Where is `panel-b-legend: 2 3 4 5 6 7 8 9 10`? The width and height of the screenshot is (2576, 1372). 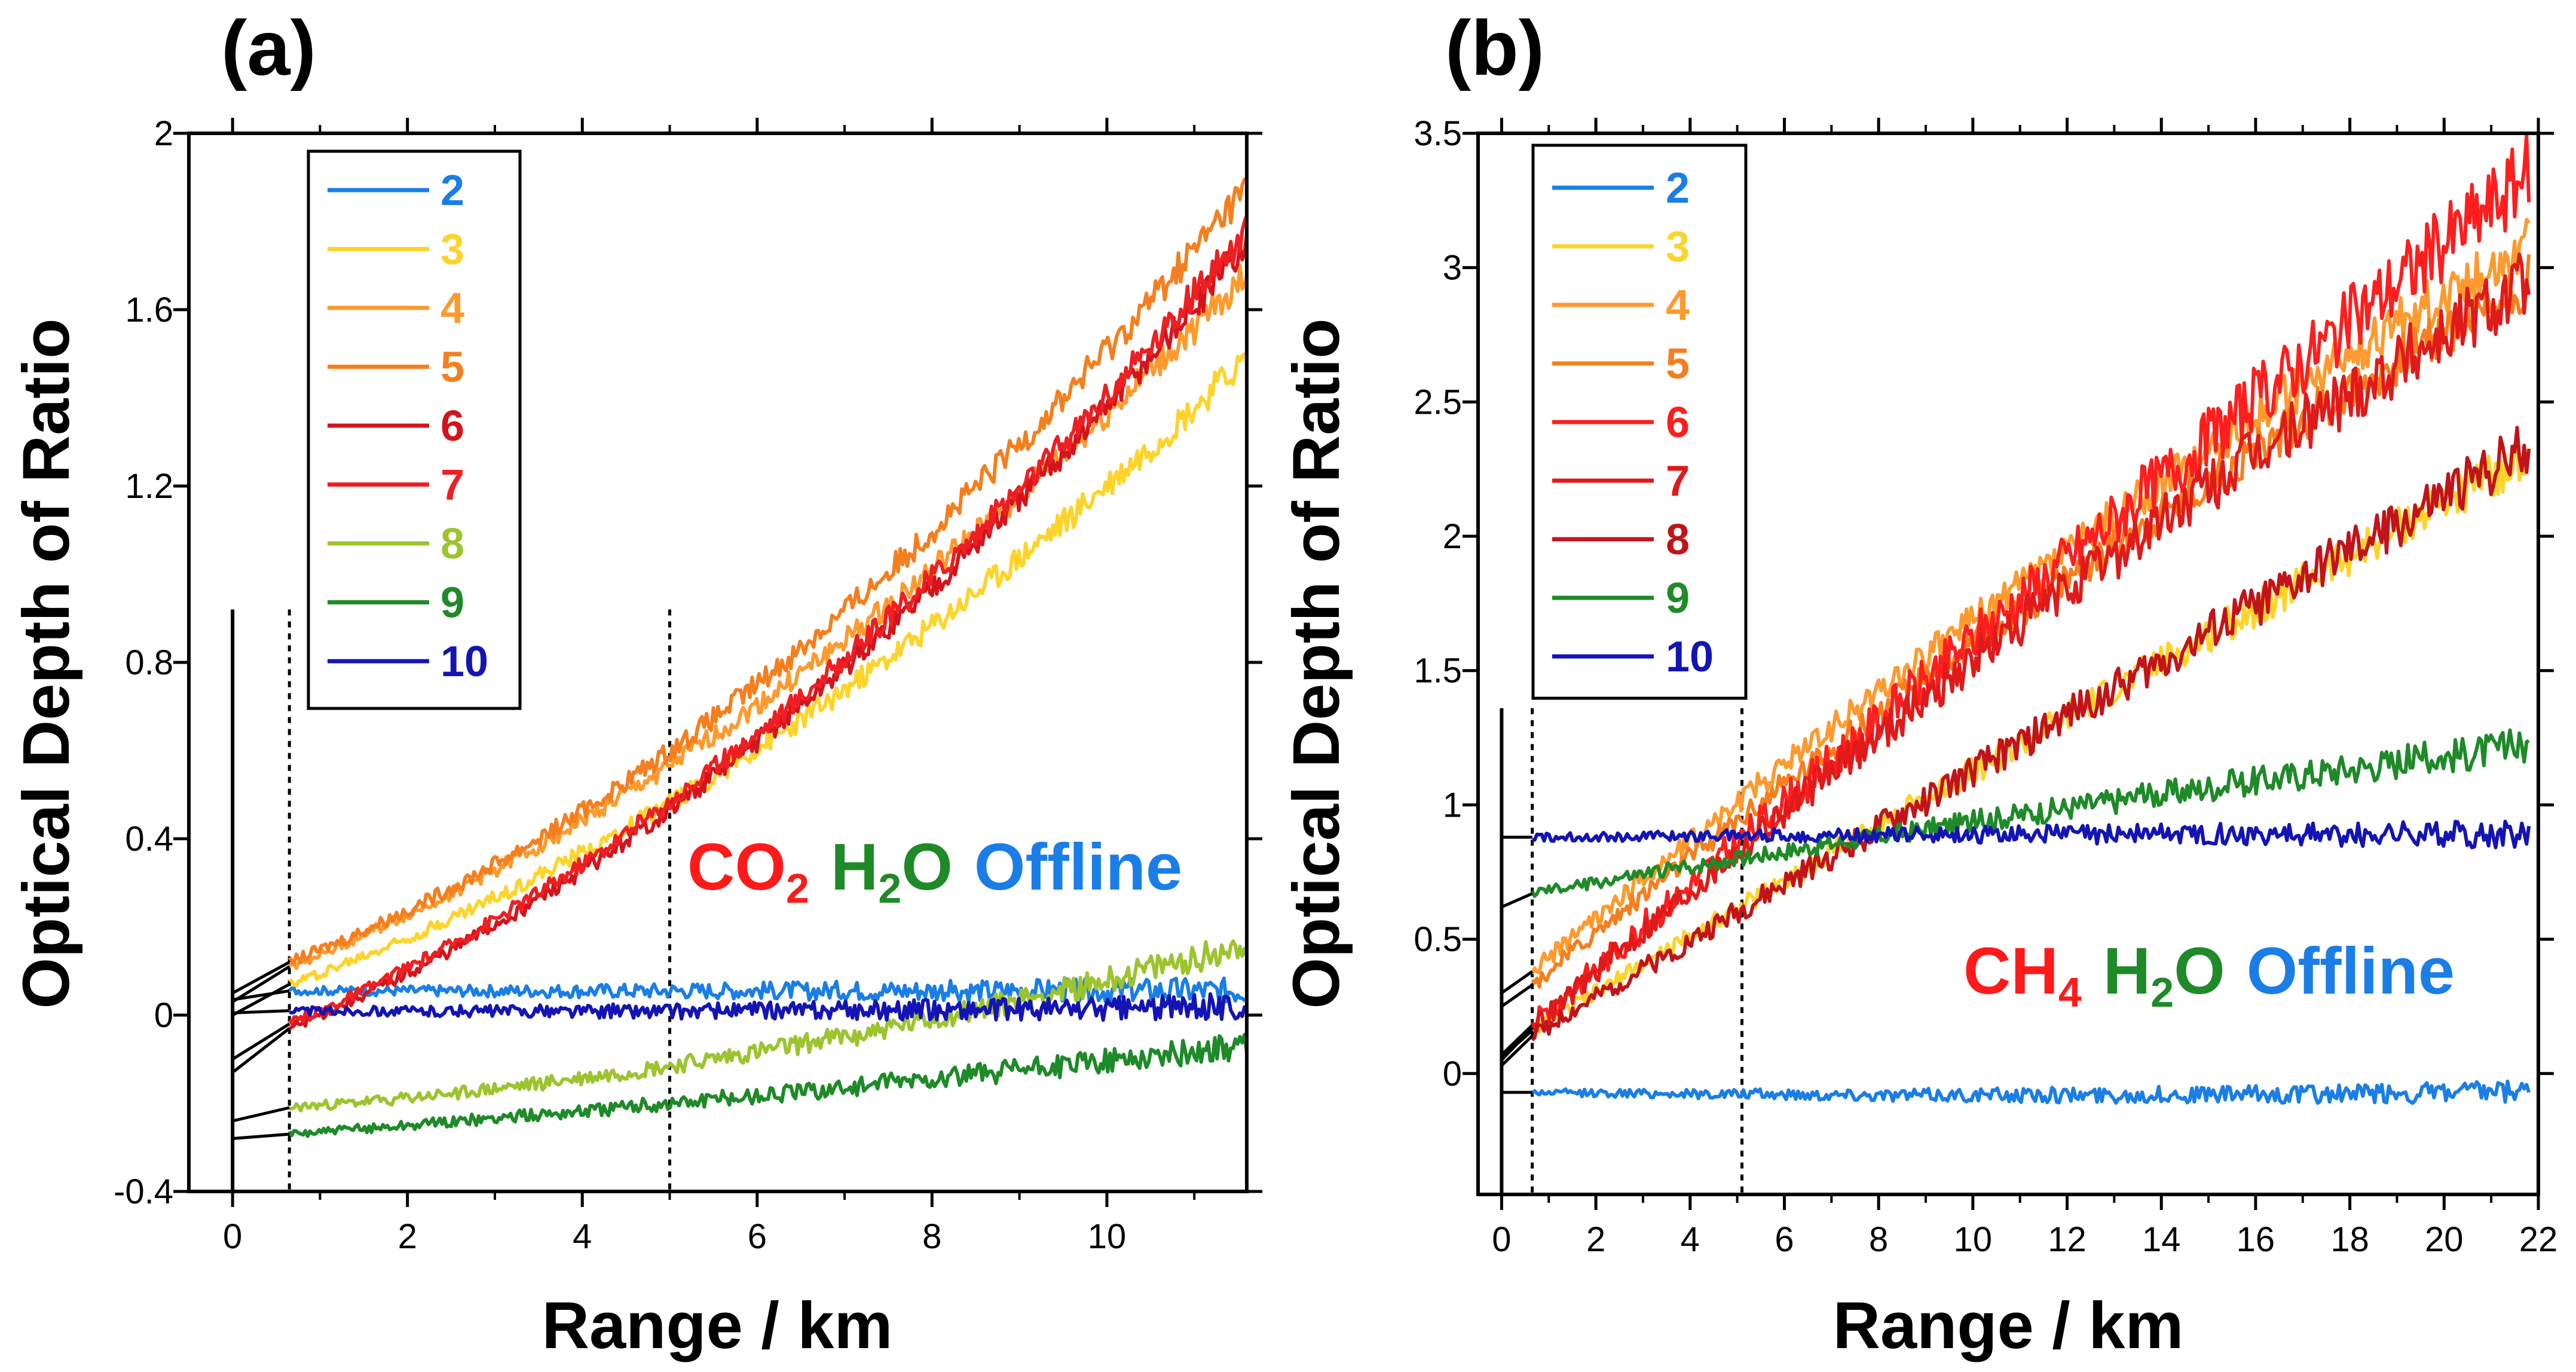 panel-b-legend: 2 3 4 5 6 7 8 9 10 is located at coordinates (1639, 421).